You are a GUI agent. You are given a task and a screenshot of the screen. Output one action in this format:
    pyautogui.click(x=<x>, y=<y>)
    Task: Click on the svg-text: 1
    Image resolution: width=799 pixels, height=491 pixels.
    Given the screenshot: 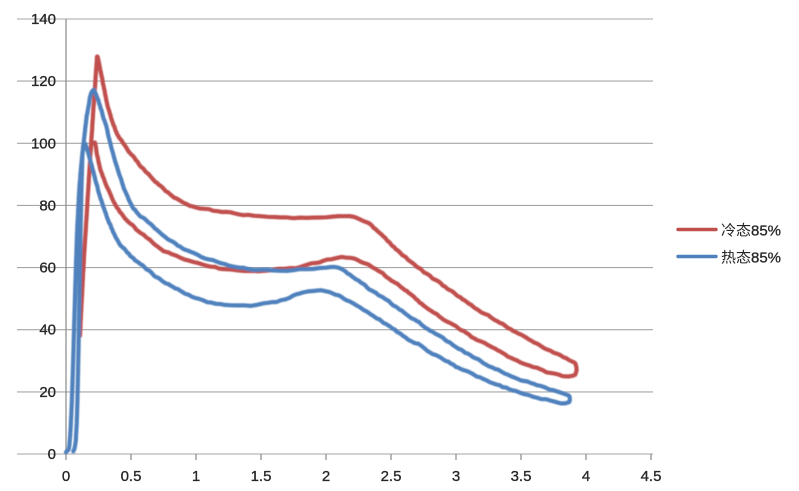 What is the action you would take?
    pyautogui.click(x=196, y=476)
    